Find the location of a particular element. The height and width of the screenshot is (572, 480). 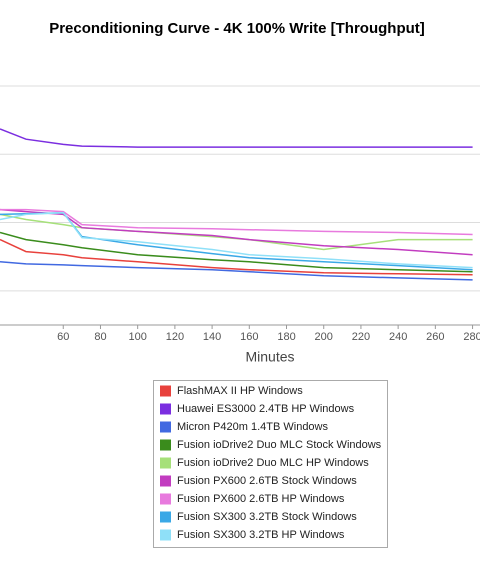

legend-box is located at coordinates (270, 464).